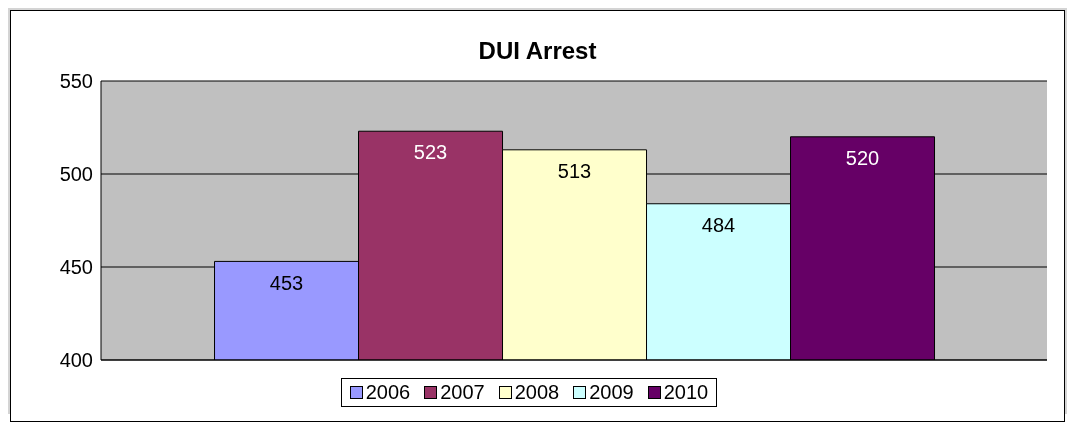 The image size is (1075, 422). I want to click on data-label: 484, so click(718, 224).